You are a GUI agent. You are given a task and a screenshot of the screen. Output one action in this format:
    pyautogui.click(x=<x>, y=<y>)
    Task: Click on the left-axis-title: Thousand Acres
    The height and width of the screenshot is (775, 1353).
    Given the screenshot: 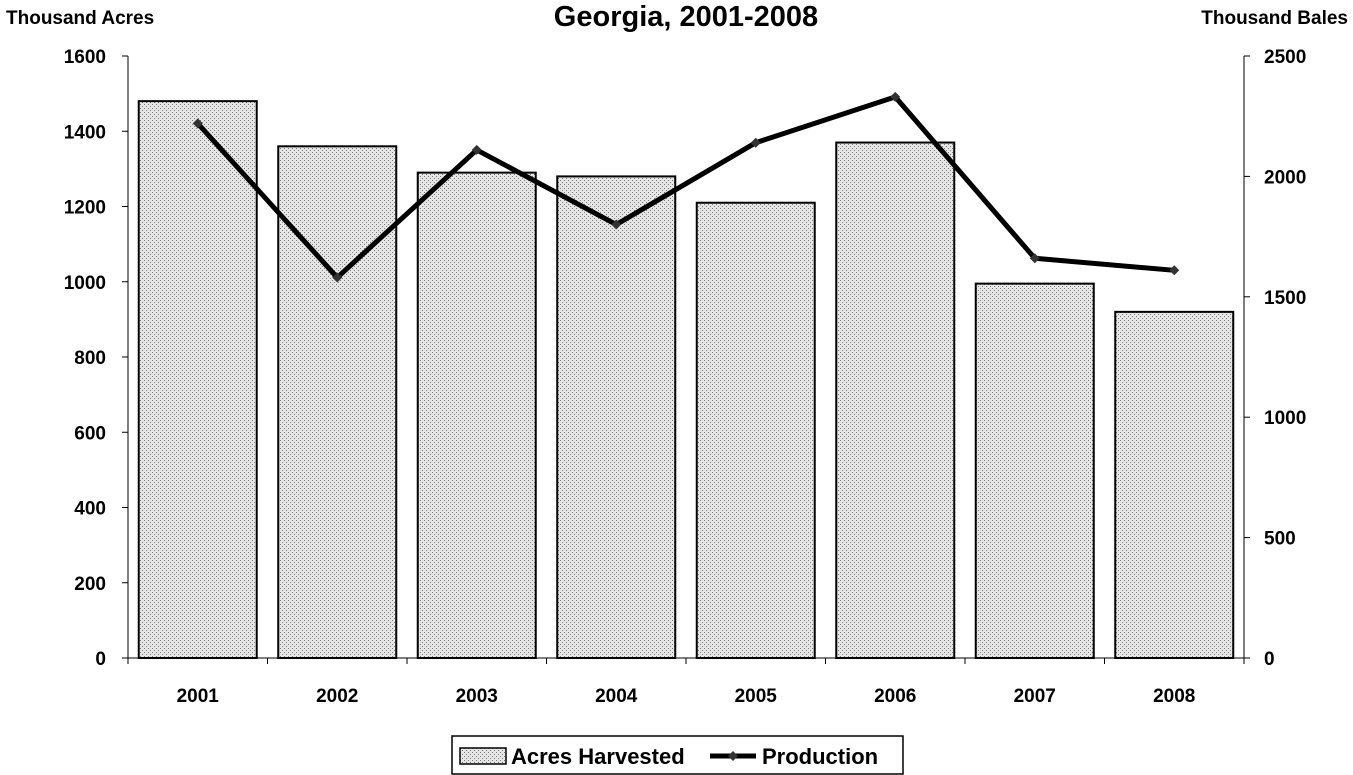 What is the action you would take?
    pyautogui.click(x=80, y=18)
    